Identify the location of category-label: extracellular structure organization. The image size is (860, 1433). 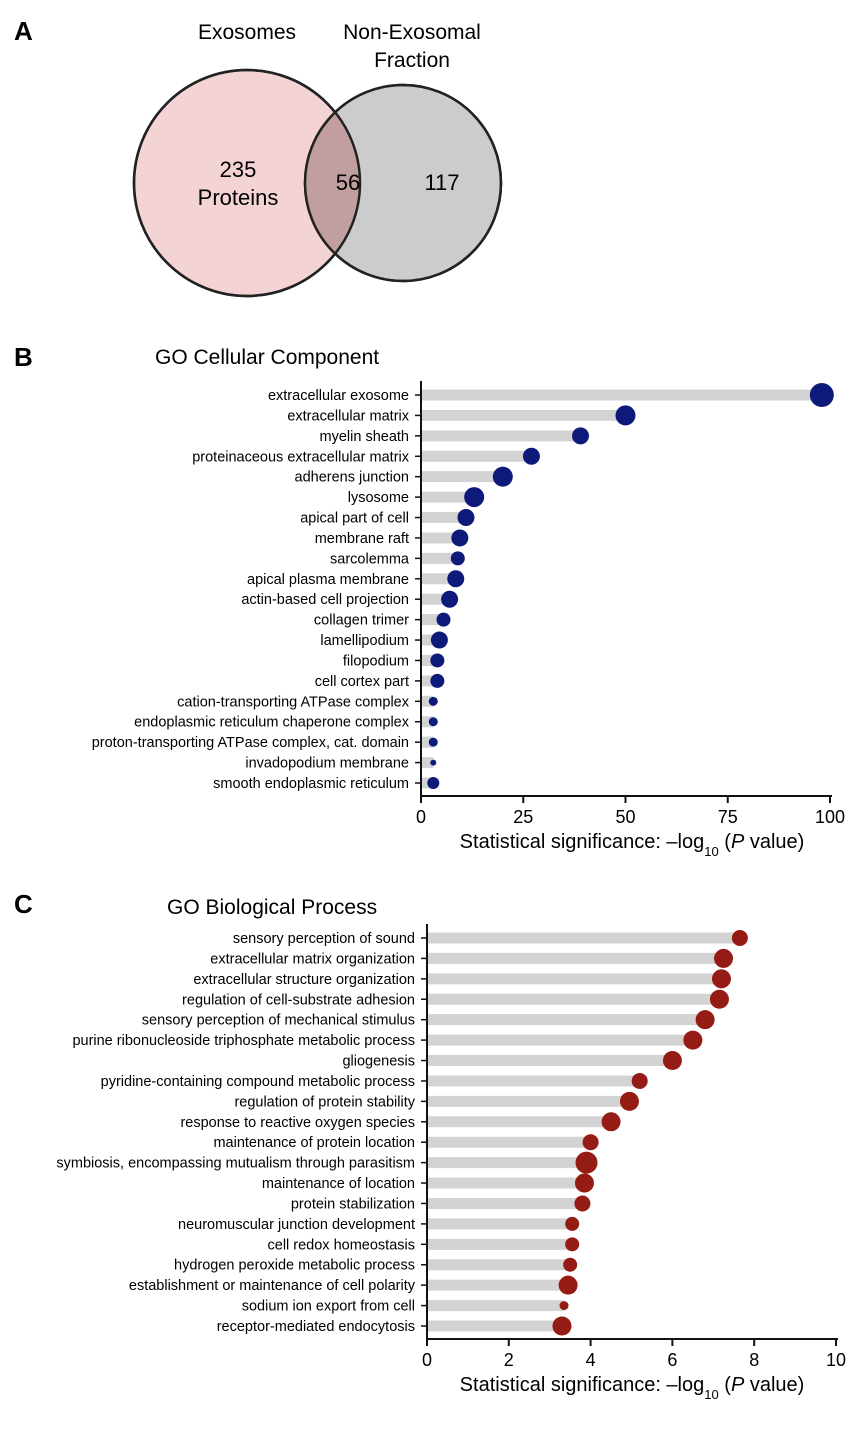
(304, 980).